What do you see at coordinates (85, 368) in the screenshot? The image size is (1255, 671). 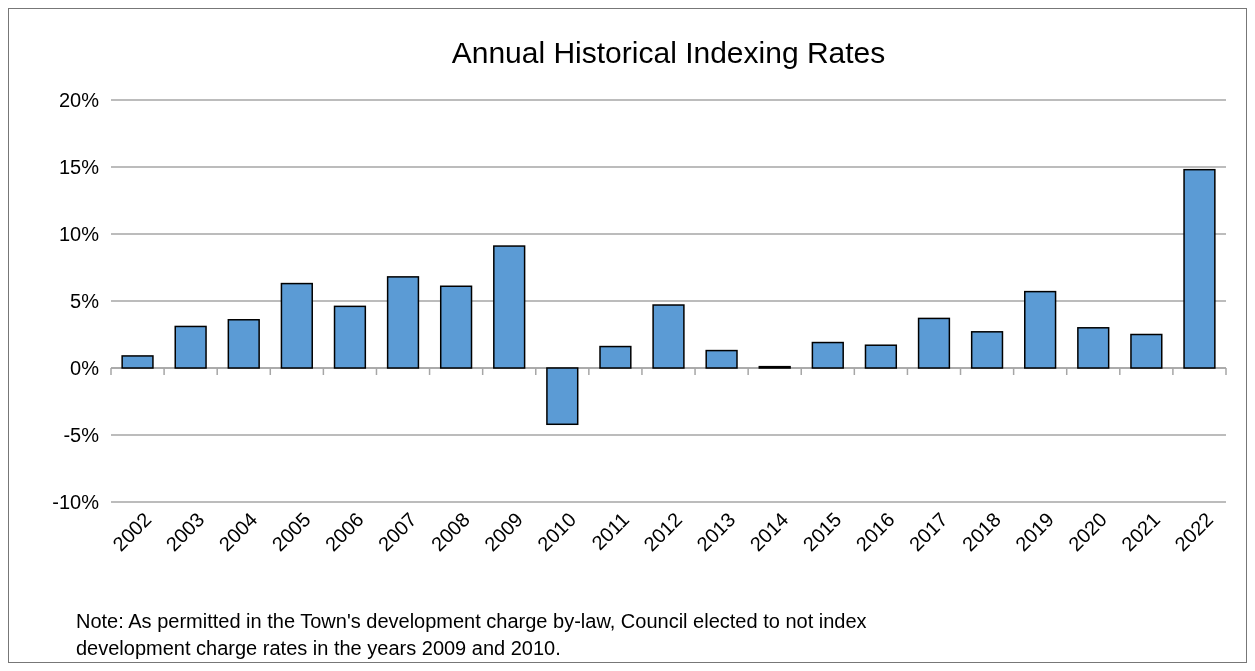 I see `y-tick-label: 0%` at bounding box center [85, 368].